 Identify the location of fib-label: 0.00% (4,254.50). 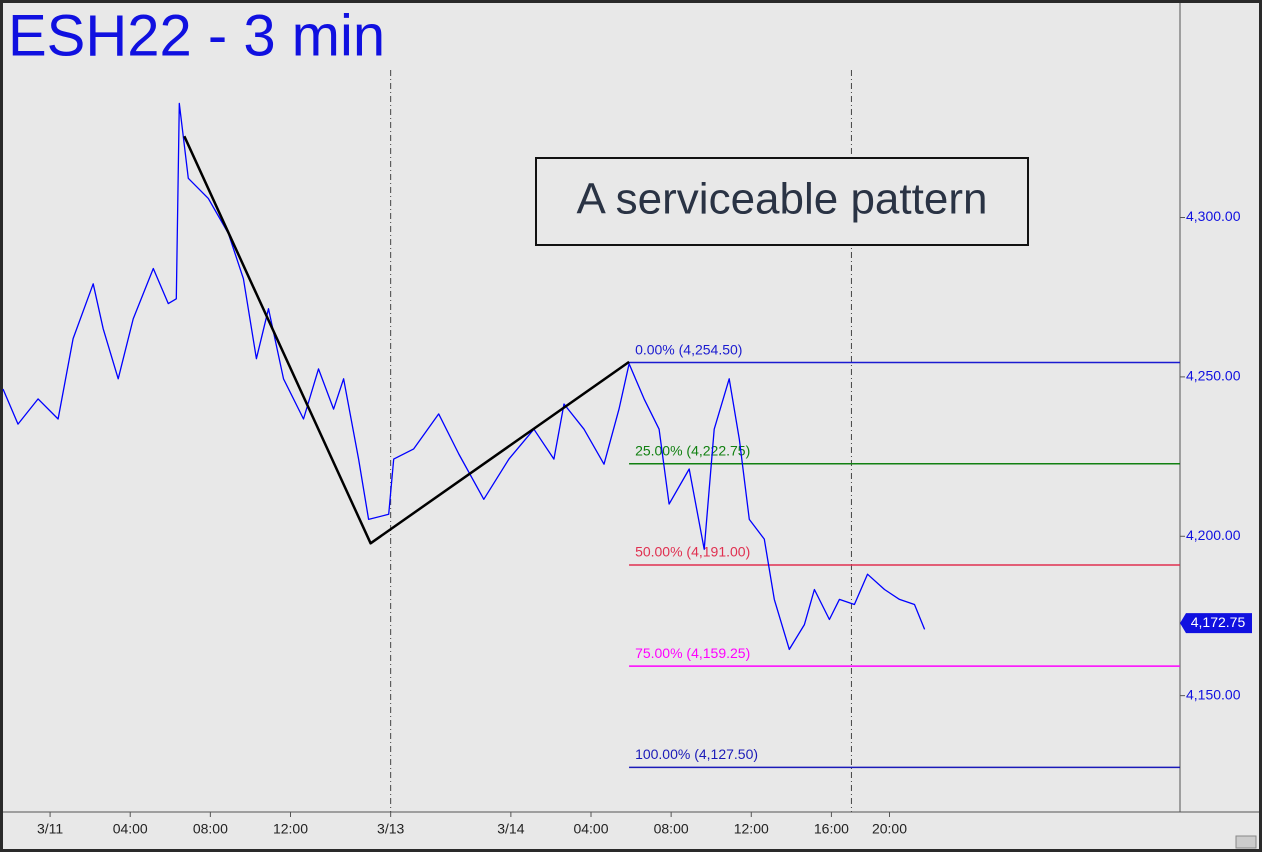
(688, 349).